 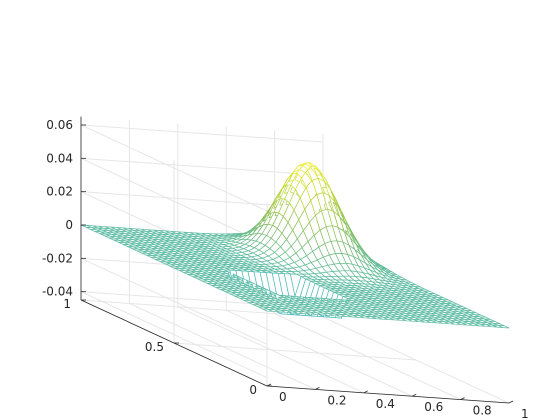 I want to click on x-tick-label: 0.8, so click(x=482, y=411).